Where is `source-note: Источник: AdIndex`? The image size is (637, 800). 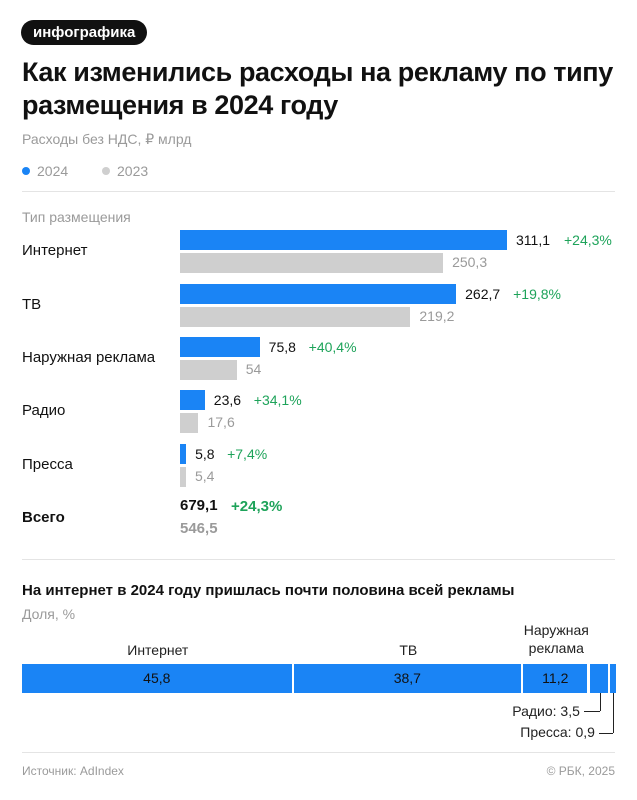
source-note: Источник: AdIndex is located at coordinates (73, 771).